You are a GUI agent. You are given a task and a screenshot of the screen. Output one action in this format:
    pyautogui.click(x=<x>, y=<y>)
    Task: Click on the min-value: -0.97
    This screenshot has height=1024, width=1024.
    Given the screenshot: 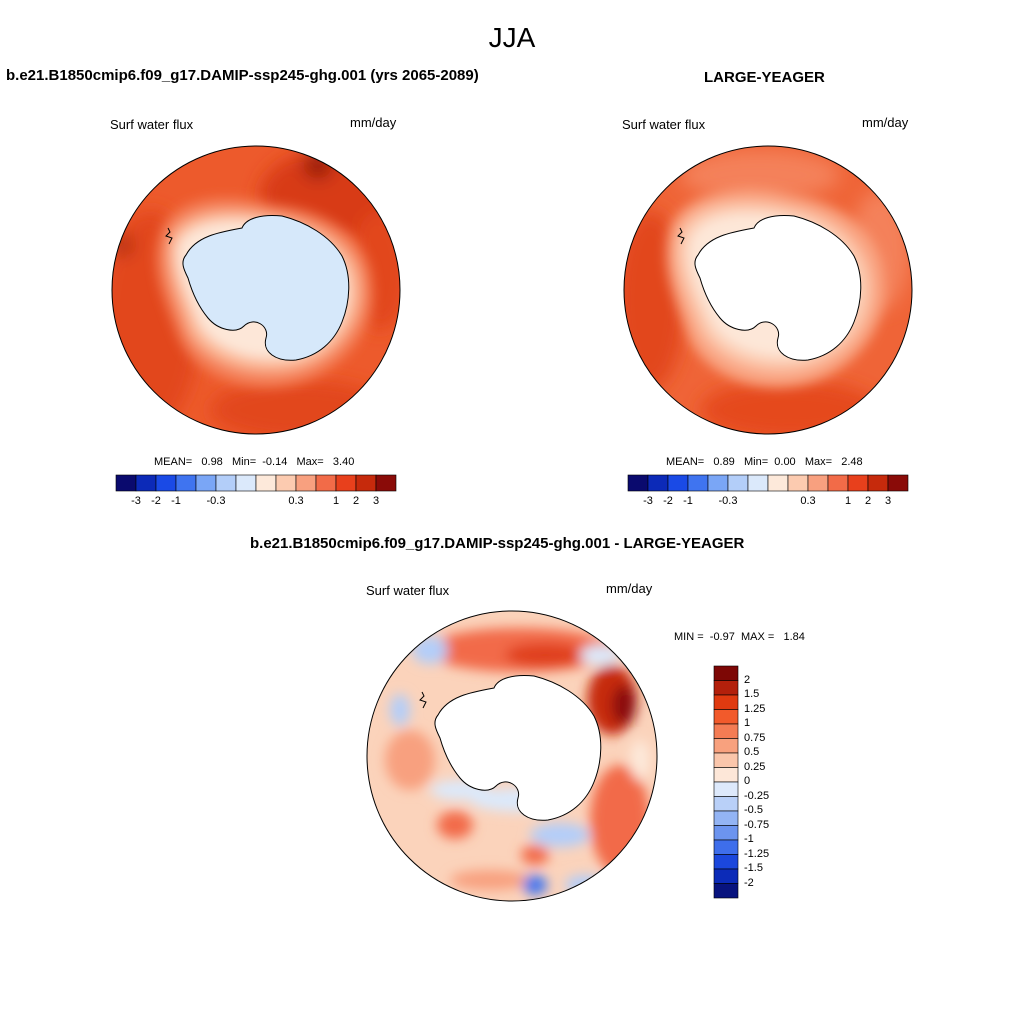 What is the action you would take?
    pyautogui.click(x=722, y=637)
    